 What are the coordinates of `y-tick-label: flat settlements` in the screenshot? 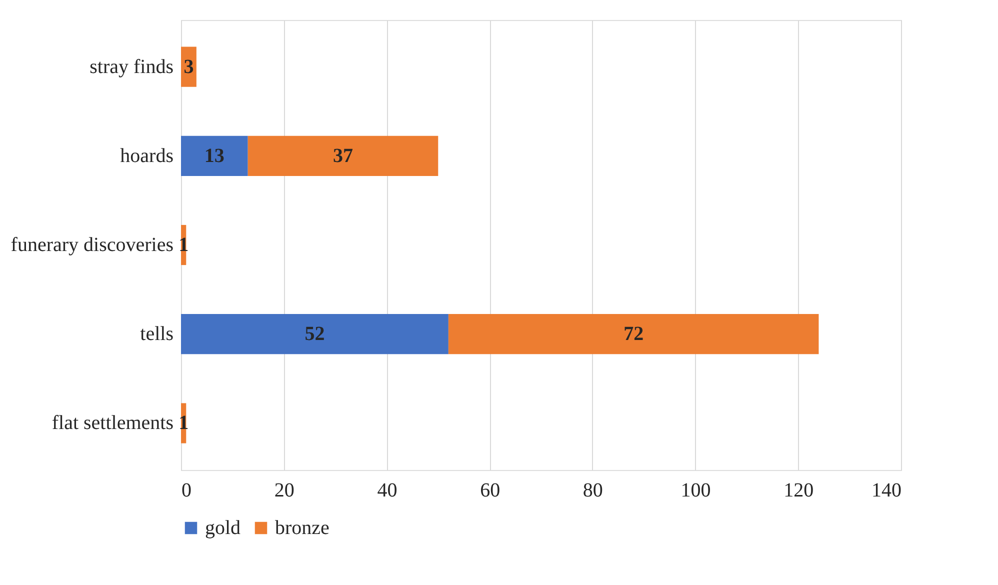 It's located at (113, 423).